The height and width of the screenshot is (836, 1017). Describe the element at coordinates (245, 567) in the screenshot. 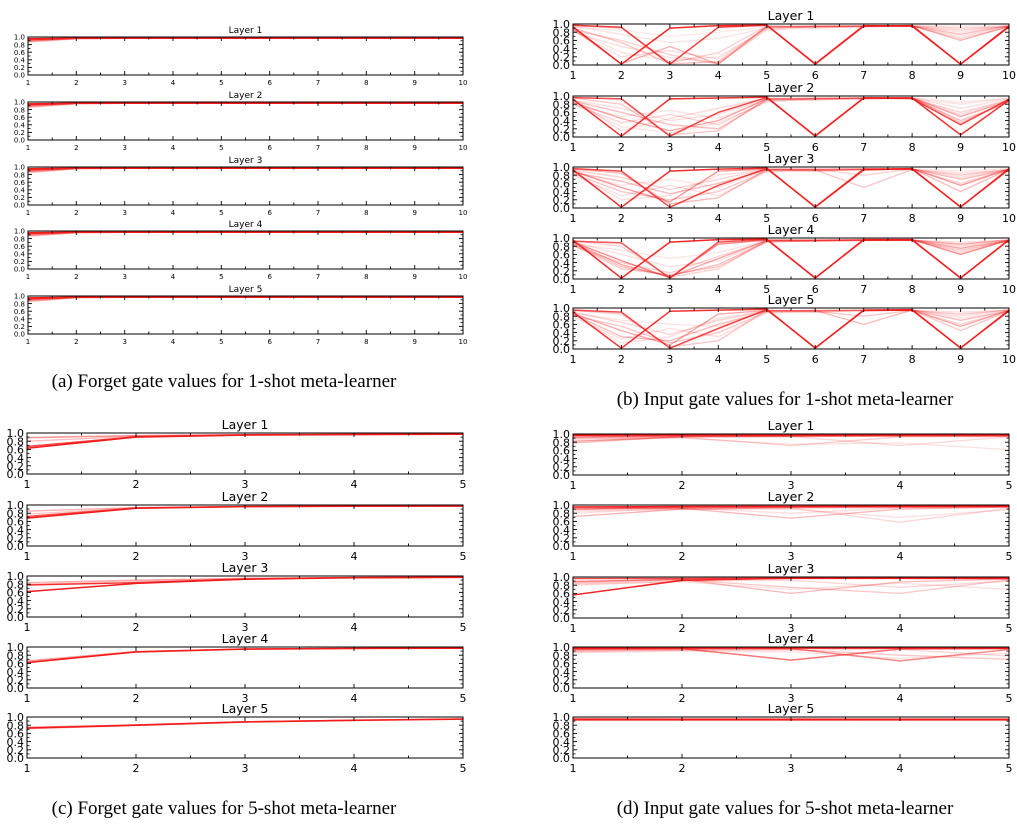

I see `chart-title: Layer 3` at that location.